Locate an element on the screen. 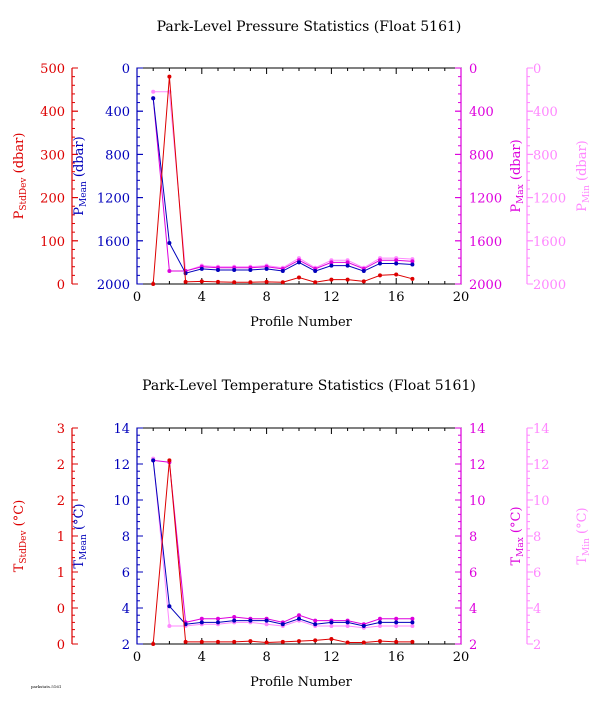  y-axis-label-sub: Mean is located at coordinates (84, 547).